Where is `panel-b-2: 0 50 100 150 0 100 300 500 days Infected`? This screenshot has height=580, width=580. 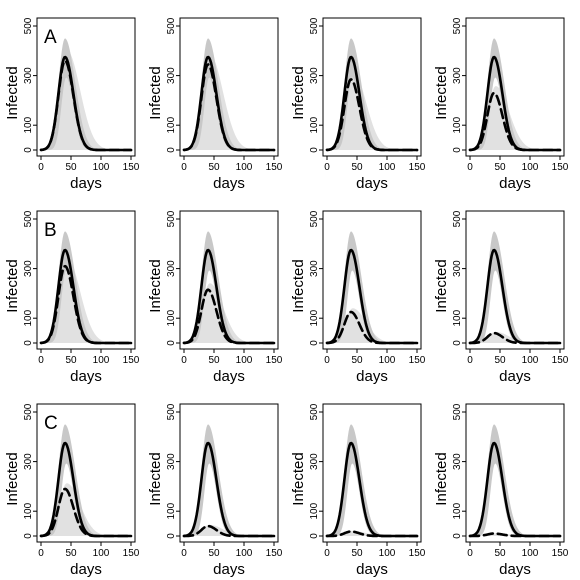 panel-b-2: 0 50 100 150 0 100 300 500 days Infected is located at coordinates (215, 297).